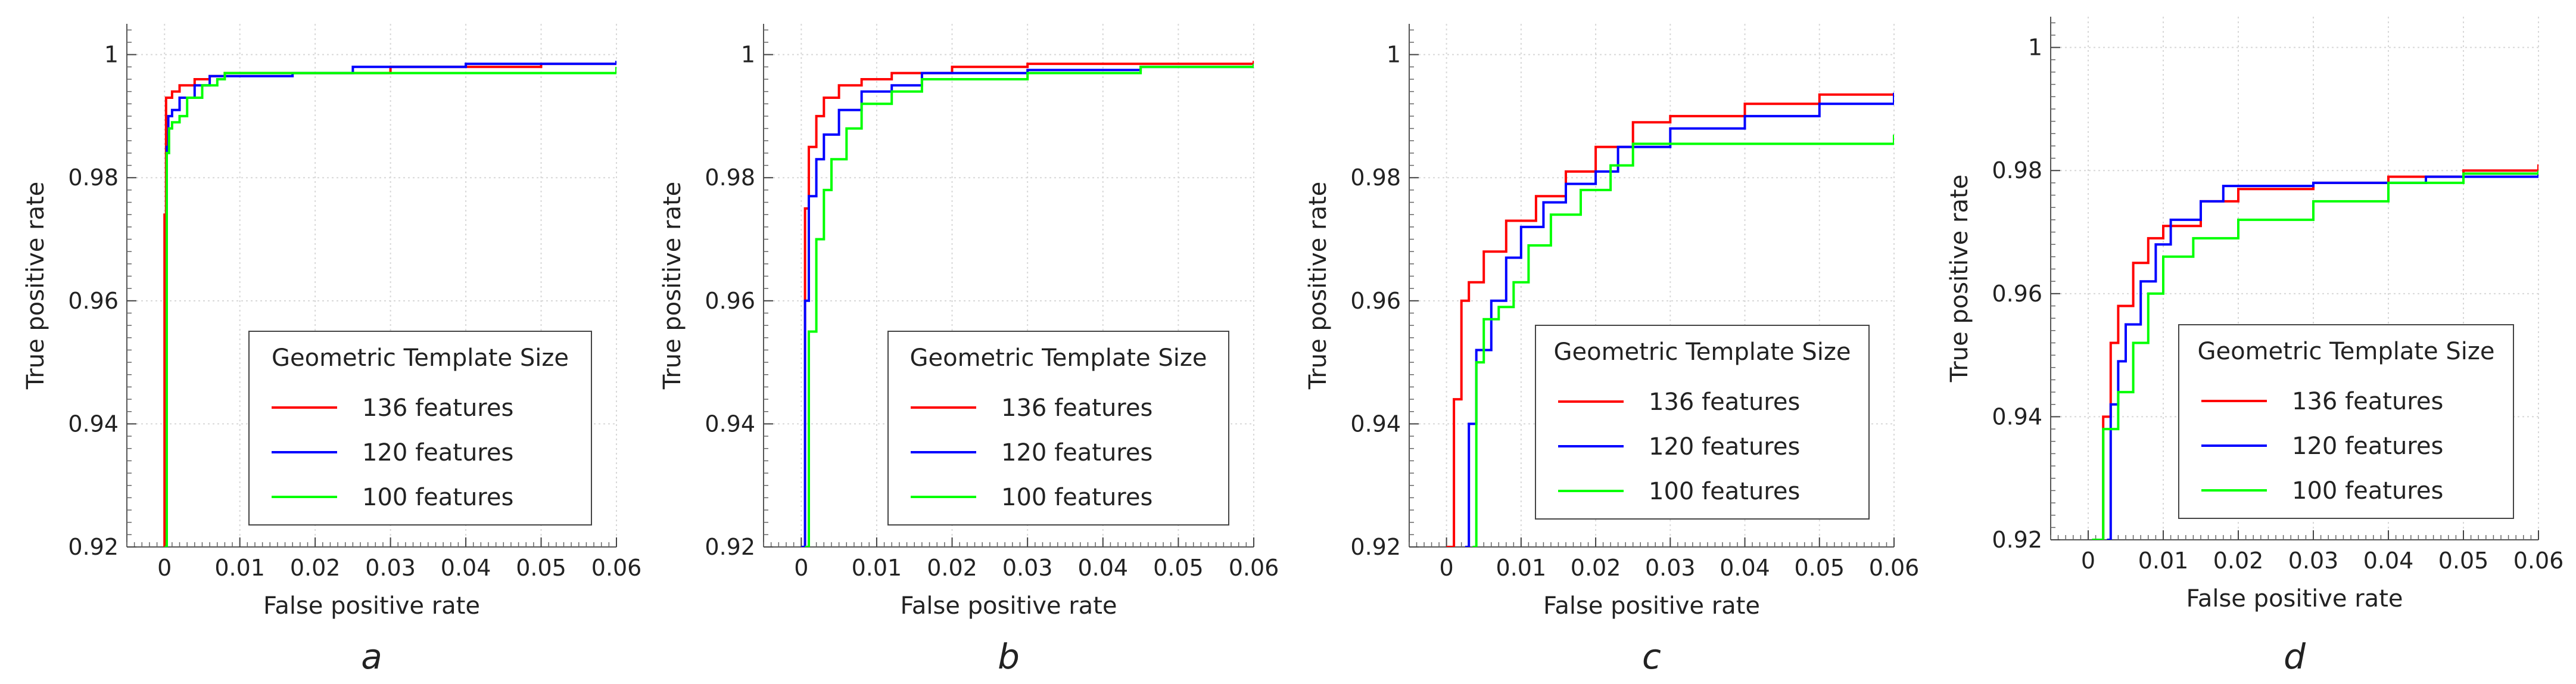 This screenshot has height=684, width=2576. Describe the element at coordinates (371, 656) in the screenshot. I see `panel-label: a` at that location.